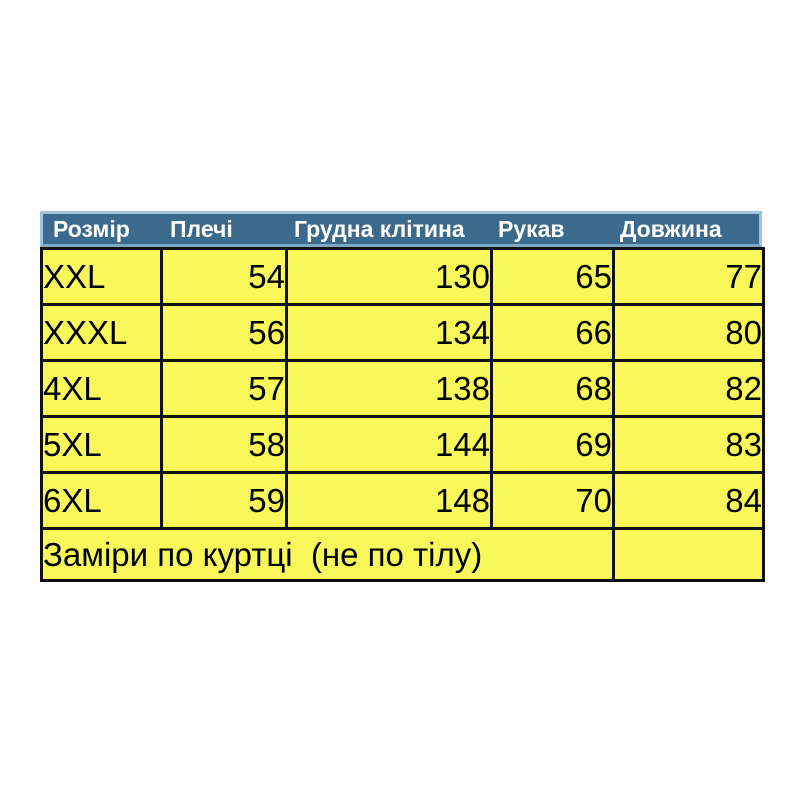 Image resolution: width=800 pixels, height=800 pixels. I want to click on shoulders-cell: 58, so click(224, 444).